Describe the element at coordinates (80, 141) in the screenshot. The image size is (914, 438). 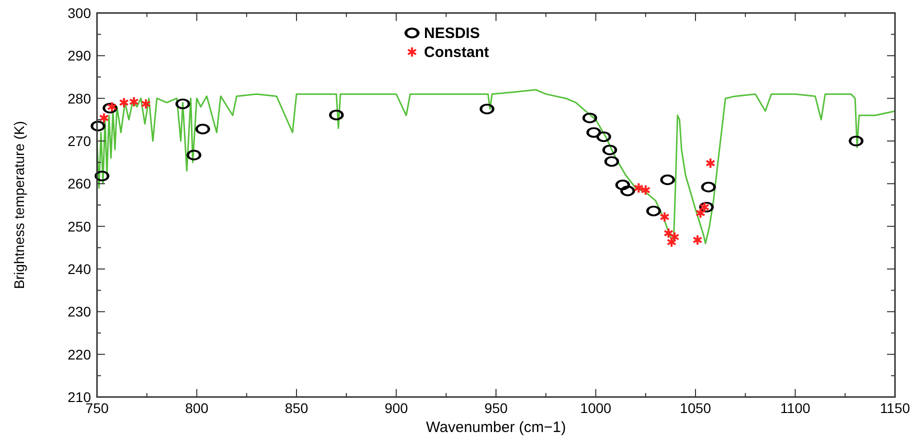
I see `y-tick-label: 270` at that location.